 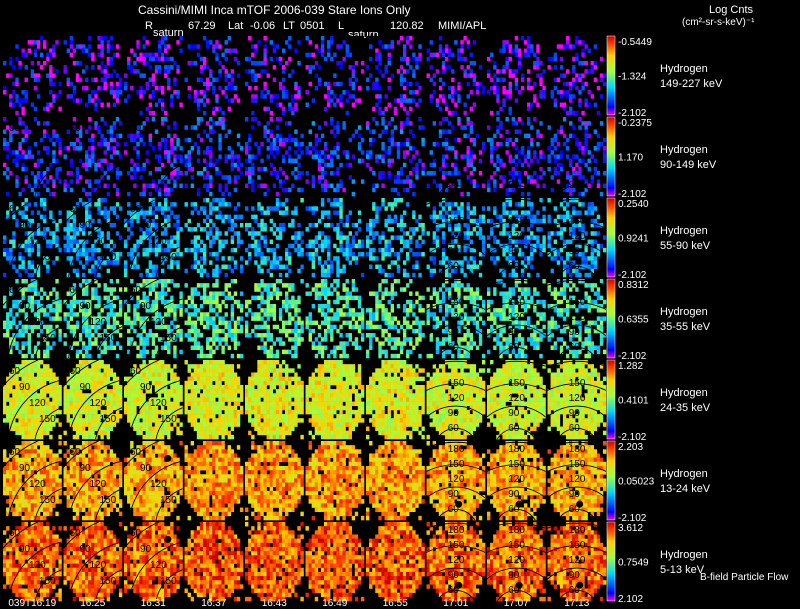 What do you see at coordinates (202, 26) in the screenshot?
I see `subtitle-r-value: 67.29` at bounding box center [202, 26].